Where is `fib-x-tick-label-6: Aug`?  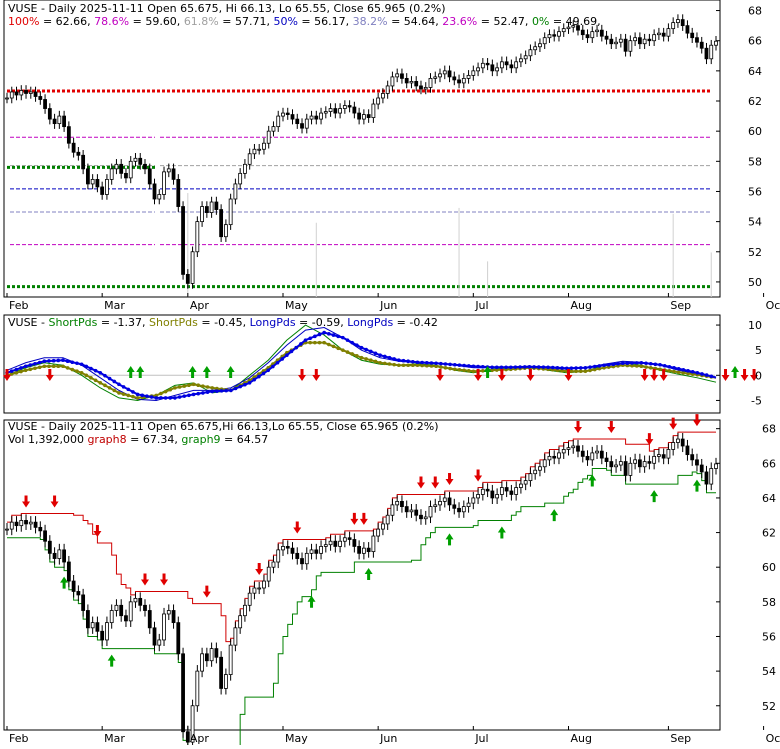
fib-x-tick-label-6: Aug is located at coordinates (580, 305).